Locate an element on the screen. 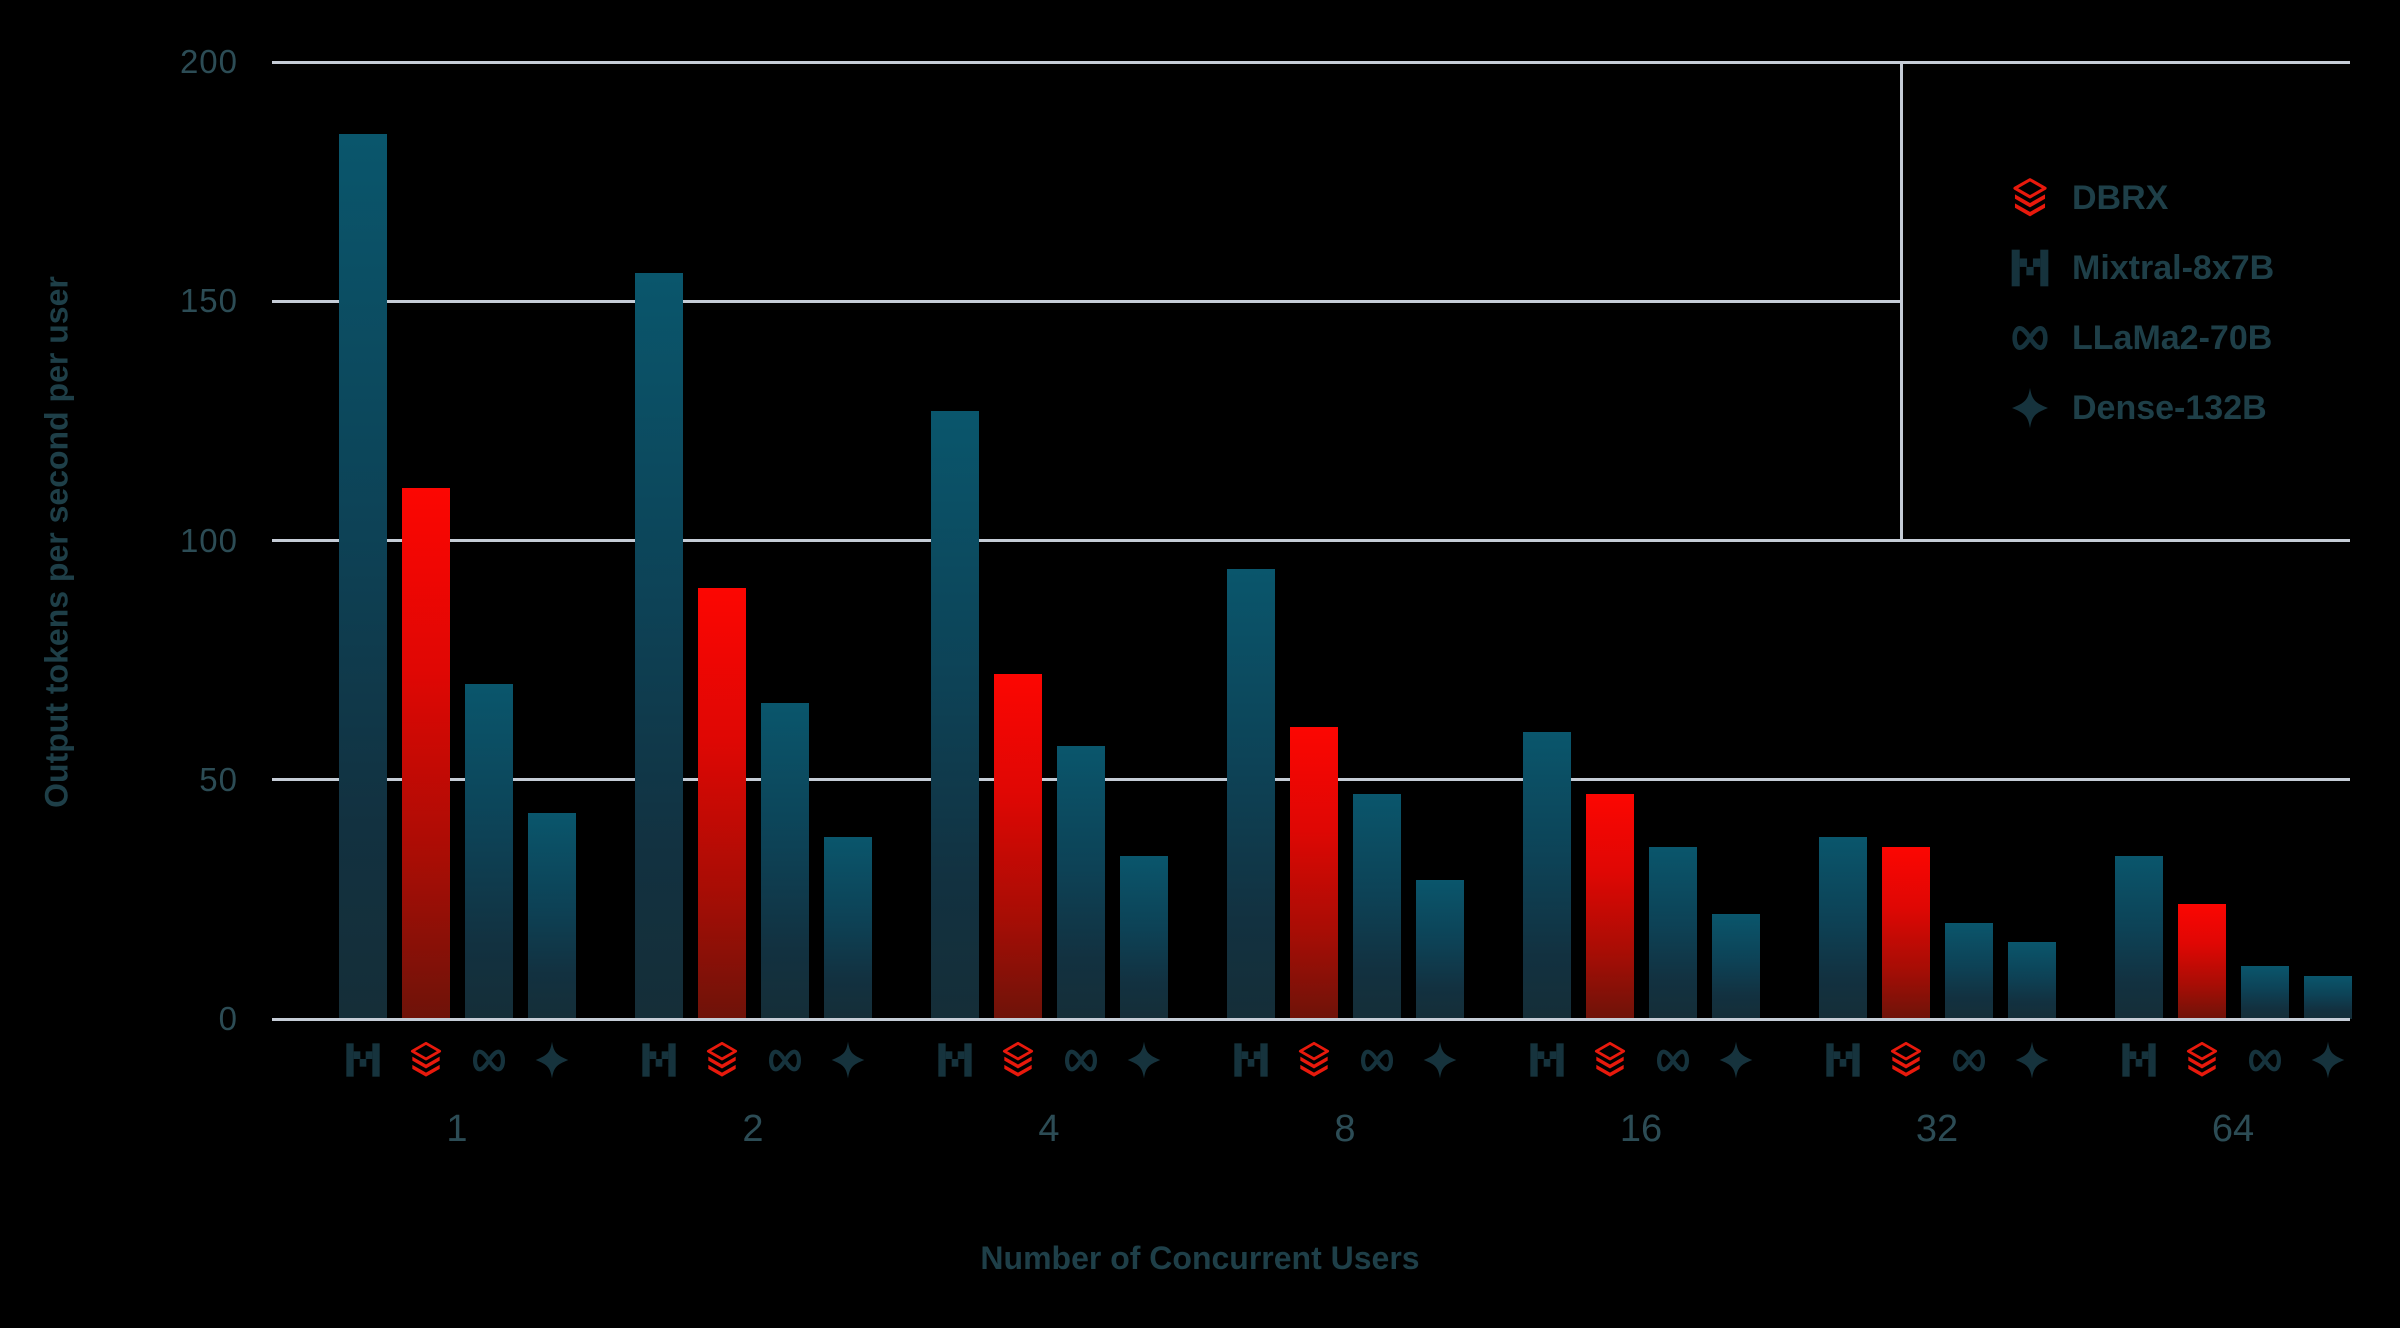  y-tick-label: 0 is located at coordinates (228, 1018).